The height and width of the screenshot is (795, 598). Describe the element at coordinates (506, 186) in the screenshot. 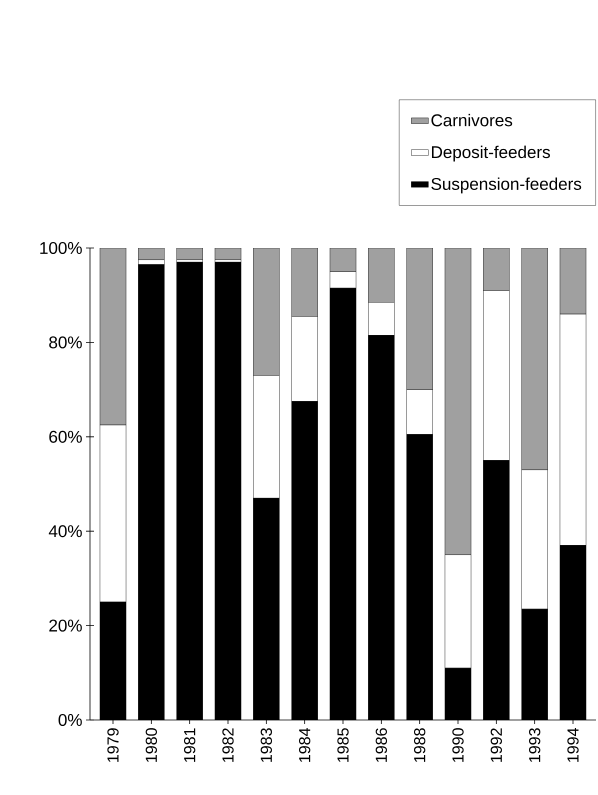

I see `legend-label: Suspension-feeders` at that location.